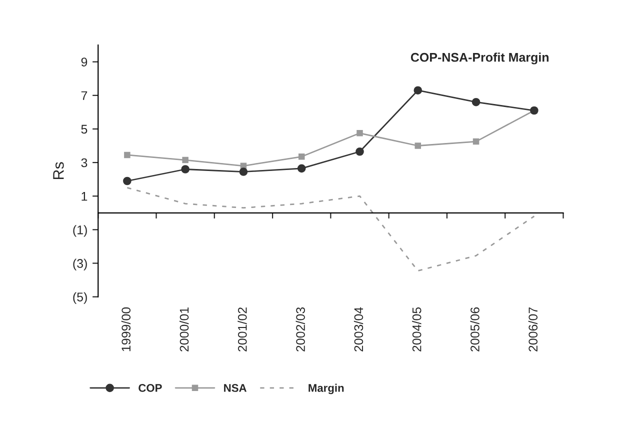 The width and height of the screenshot is (621, 421). Describe the element at coordinates (242, 330) in the screenshot. I see `x-tick-label: 2001/02` at that location.